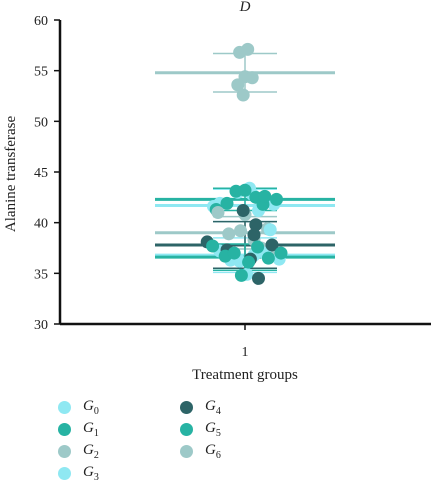  I want to click on y-axis-ticks: 30 35 40 45 50 55 60, so click(47, 173).